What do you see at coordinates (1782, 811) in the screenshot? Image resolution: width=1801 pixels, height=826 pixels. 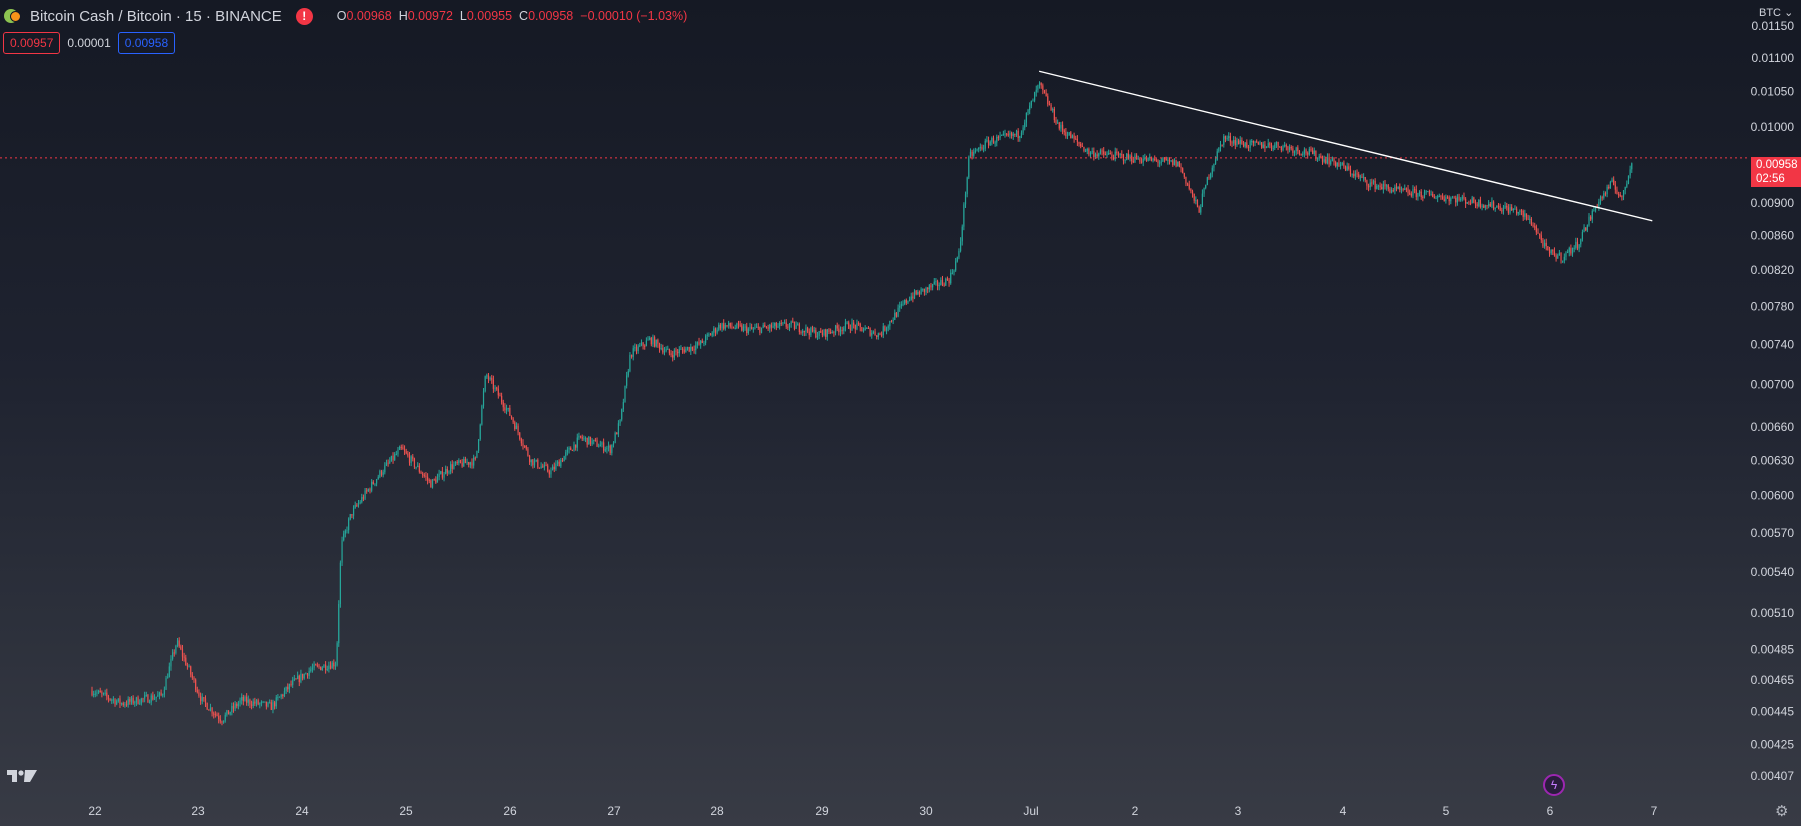 I see `gear-icon: ⚙` at bounding box center [1782, 811].